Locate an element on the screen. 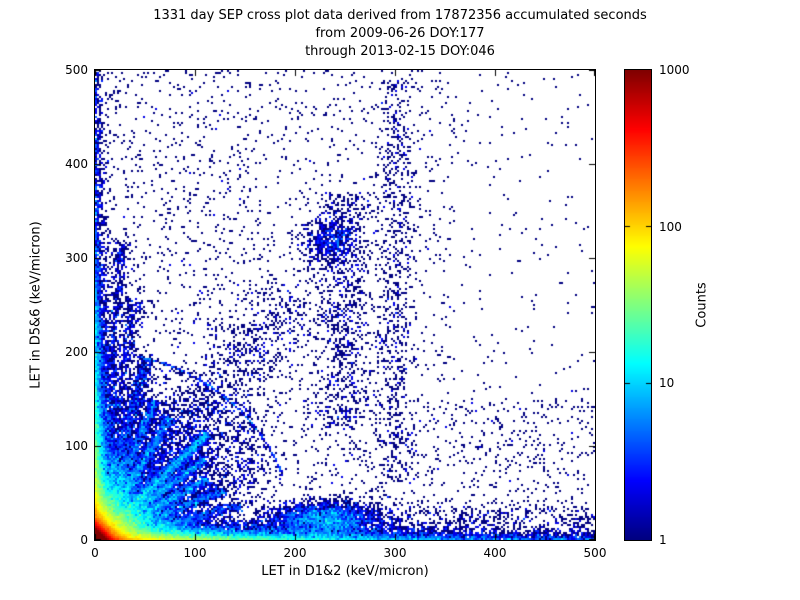 This screenshot has height=600, width=800. colorbar-label: Counts is located at coordinates (702, 305).